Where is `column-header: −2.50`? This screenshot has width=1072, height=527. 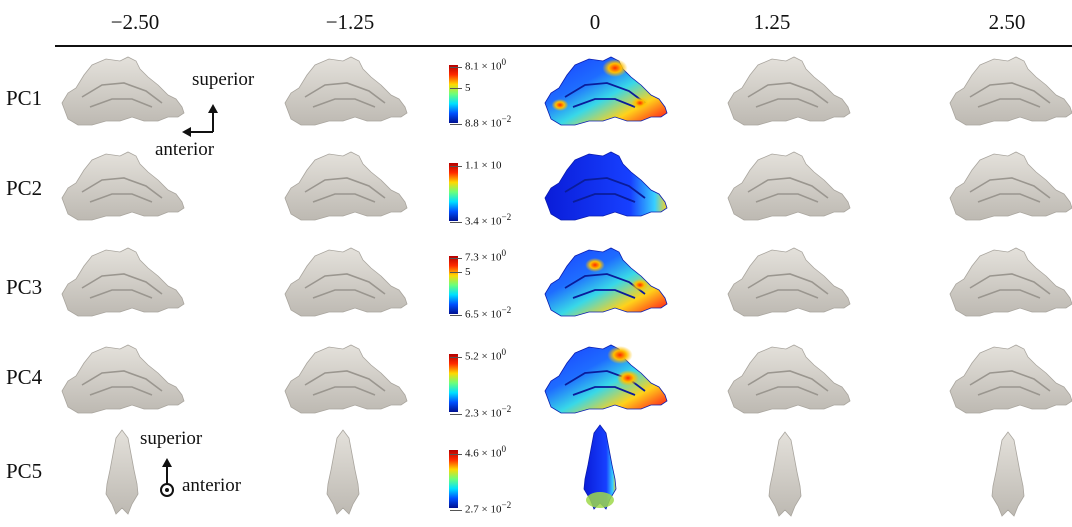 column-header: −2.50 is located at coordinates (135, 22).